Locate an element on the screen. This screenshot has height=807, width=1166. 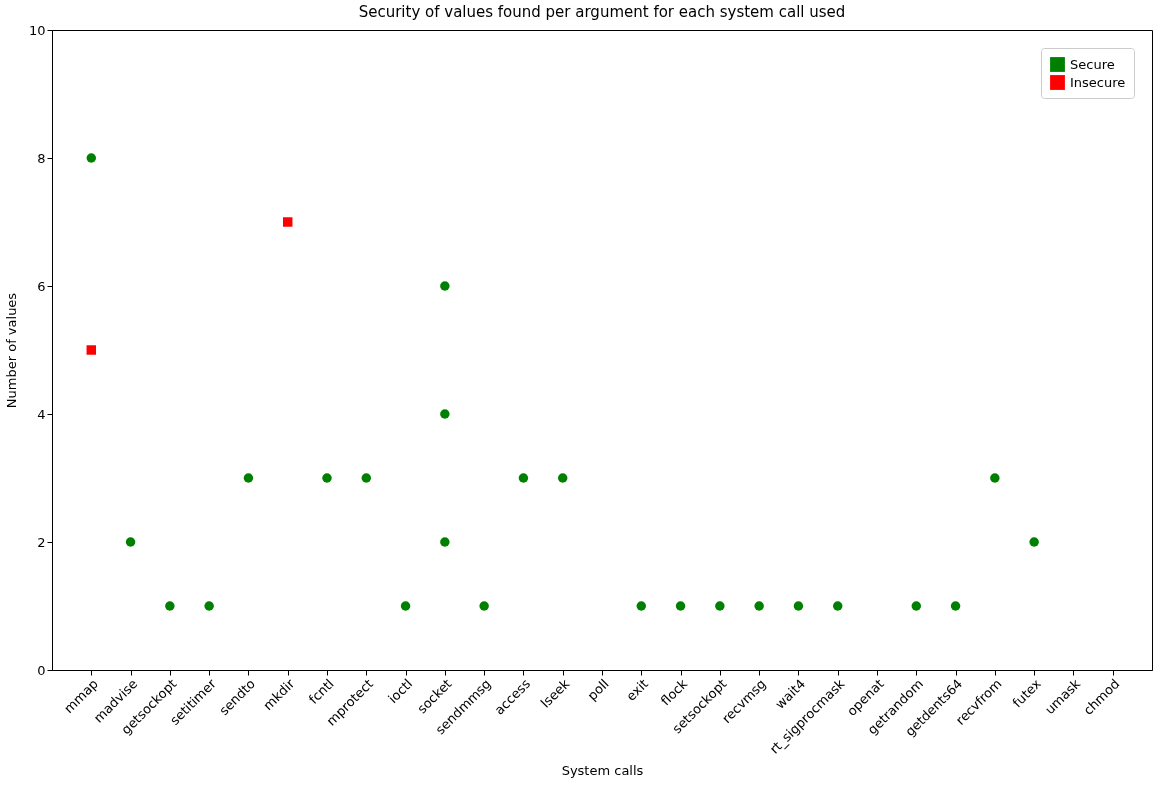
y-tick-label: 10 is located at coordinates (37, 30).